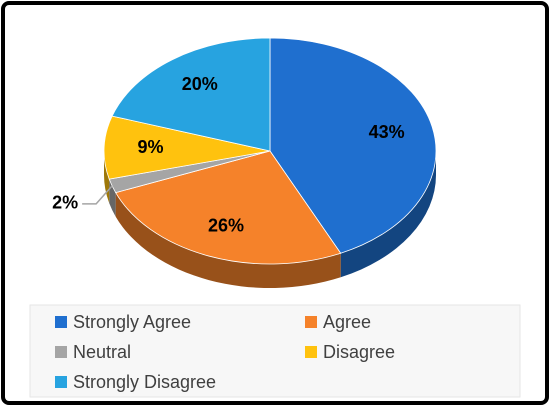 The width and height of the screenshot is (550, 411). What do you see at coordinates (226, 225) in the screenshot?
I see `data-label: 26%` at bounding box center [226, 225].